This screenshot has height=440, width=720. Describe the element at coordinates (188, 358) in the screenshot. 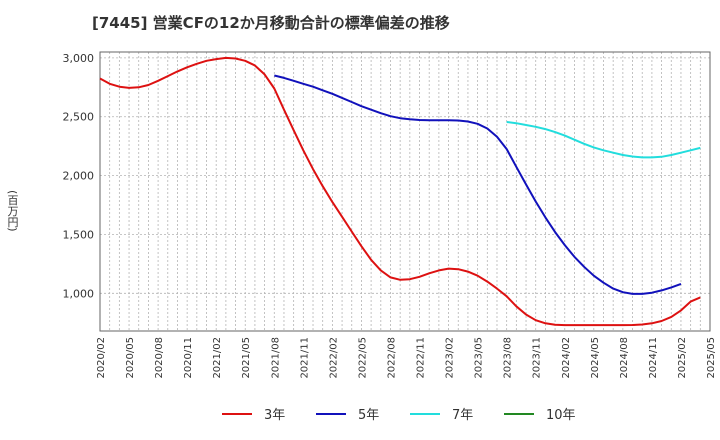

I see `x-tick-label: 2020/11` at that location.